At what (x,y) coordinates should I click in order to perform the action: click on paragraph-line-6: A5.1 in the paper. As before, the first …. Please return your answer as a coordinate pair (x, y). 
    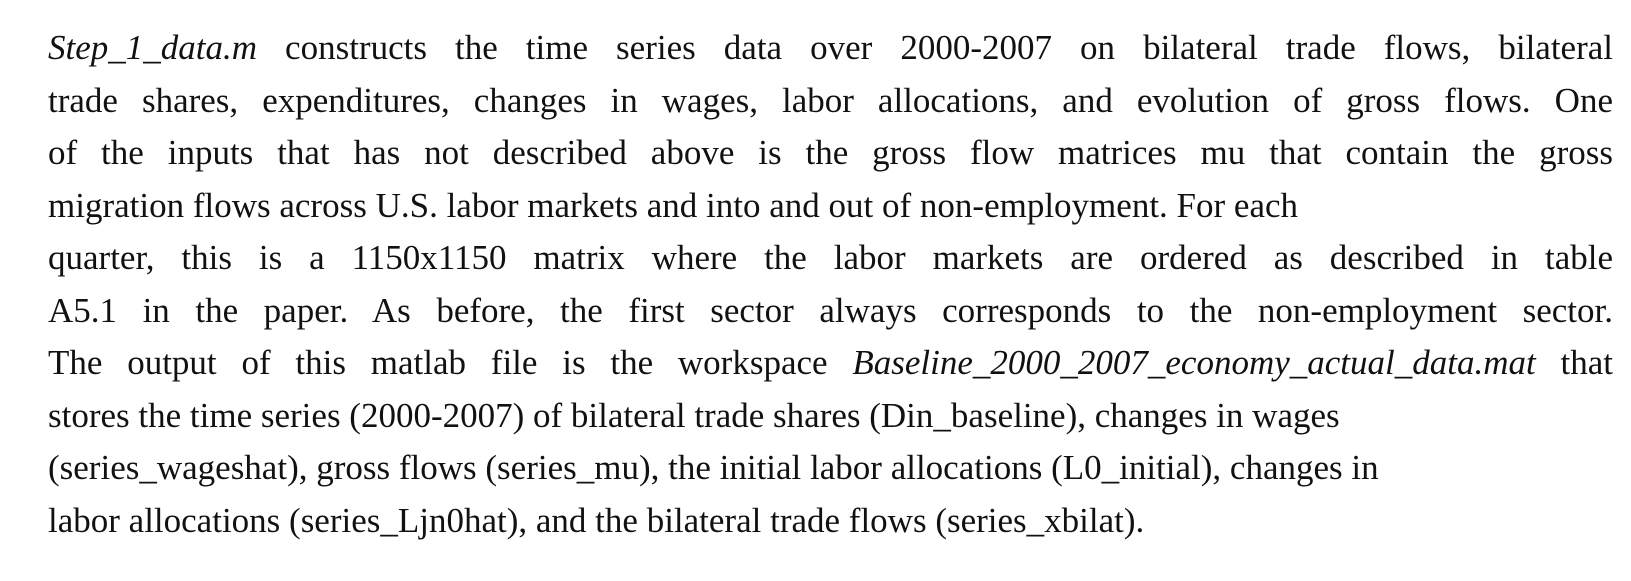
    Looking at the image, I should click on (830, 310).